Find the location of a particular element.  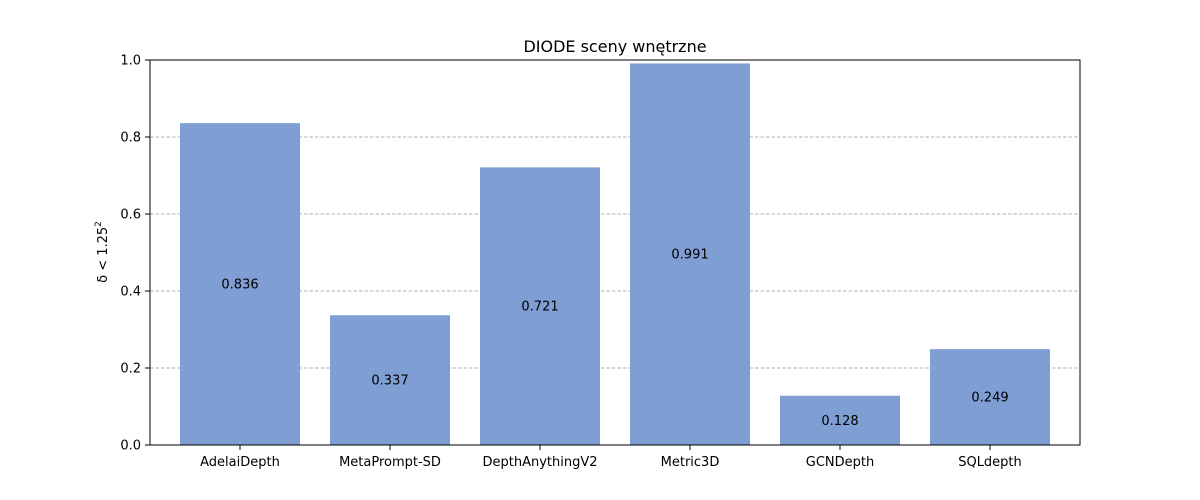

y-axis-label-base: δ < 1.25 is located at coordinates (103, 255).